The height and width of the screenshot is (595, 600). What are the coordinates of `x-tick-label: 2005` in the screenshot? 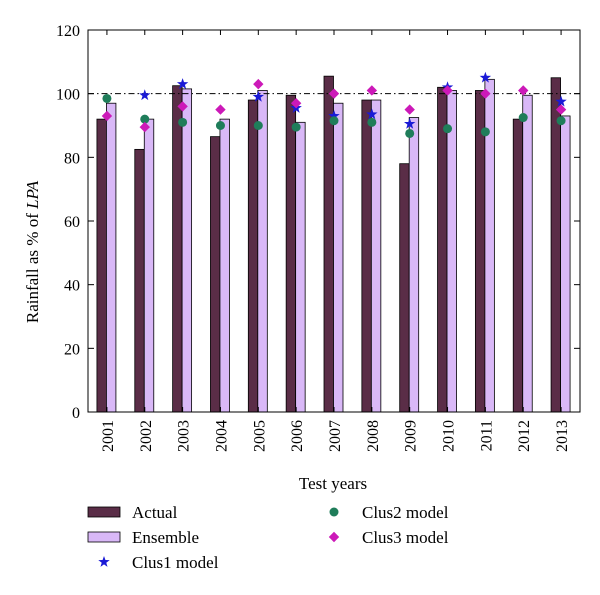 It's located at (259, 436).